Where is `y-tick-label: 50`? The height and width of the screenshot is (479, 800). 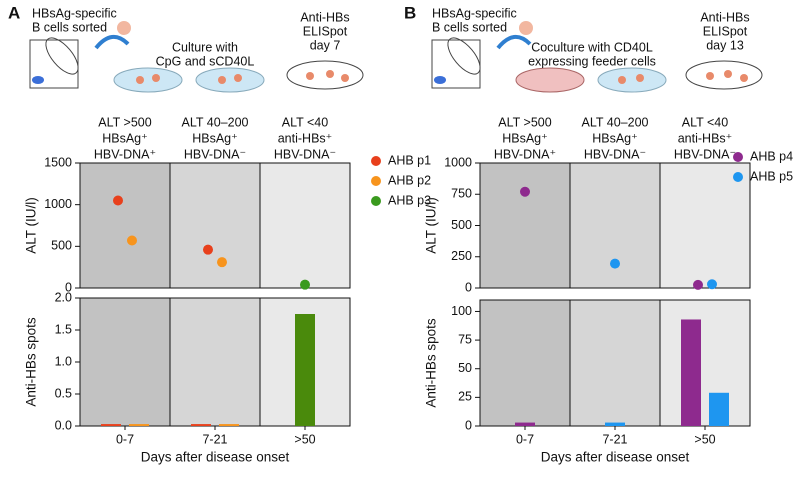
y-tick-label: 50 is located at coordinates (465, 368).